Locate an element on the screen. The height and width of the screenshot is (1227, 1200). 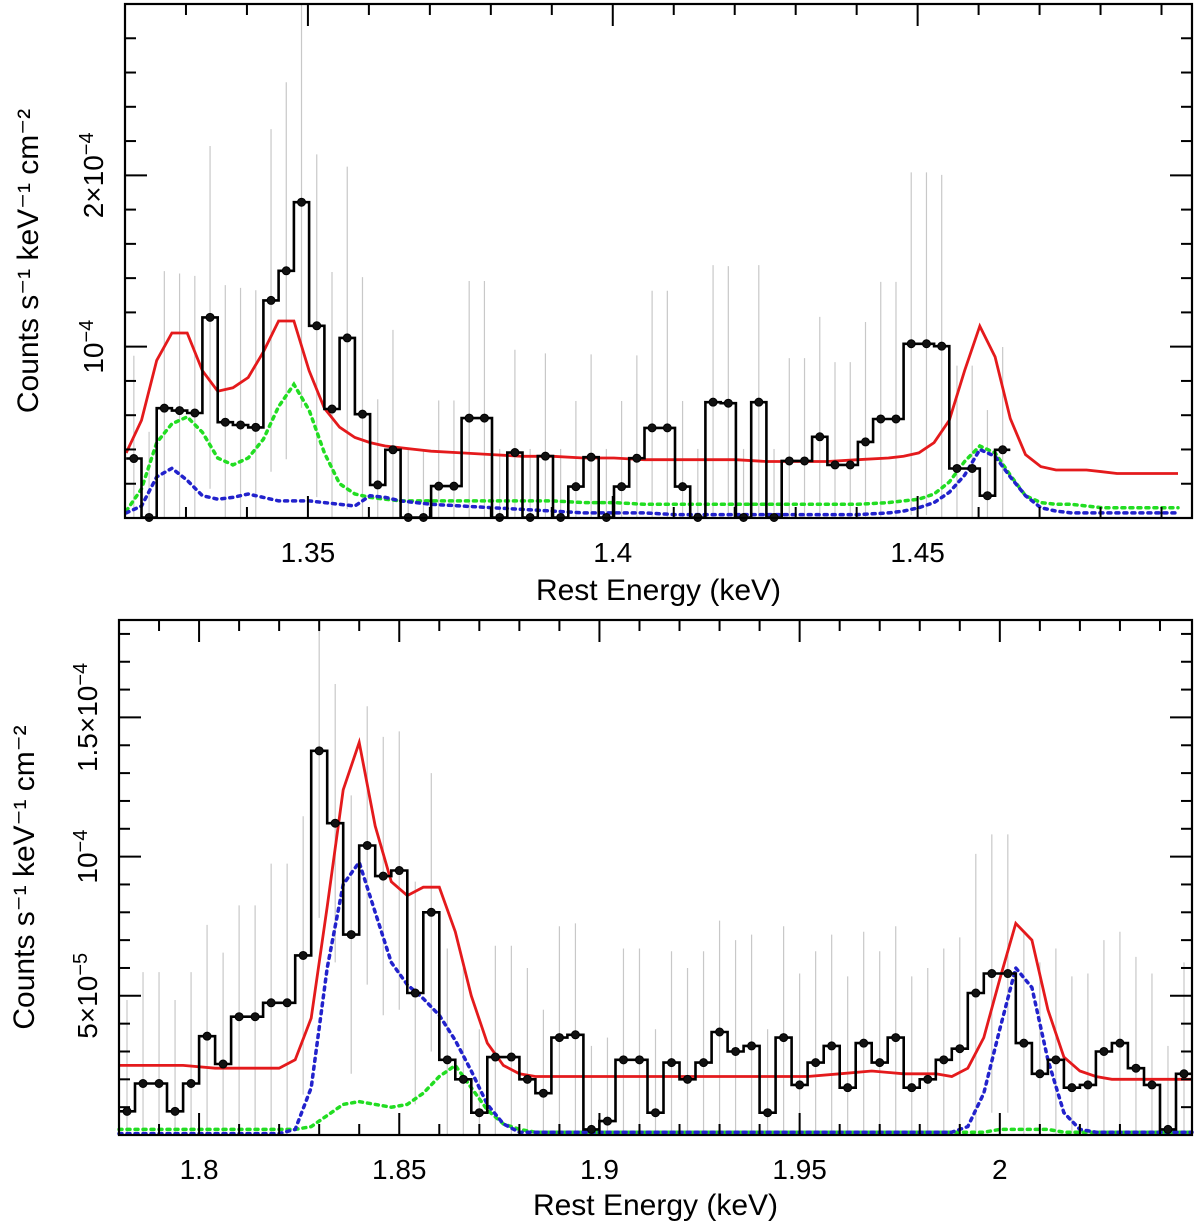
y-axis-title: Counts s⁻¹ keV⁻¹ cm⁻² is located at coordinates (24, 877).